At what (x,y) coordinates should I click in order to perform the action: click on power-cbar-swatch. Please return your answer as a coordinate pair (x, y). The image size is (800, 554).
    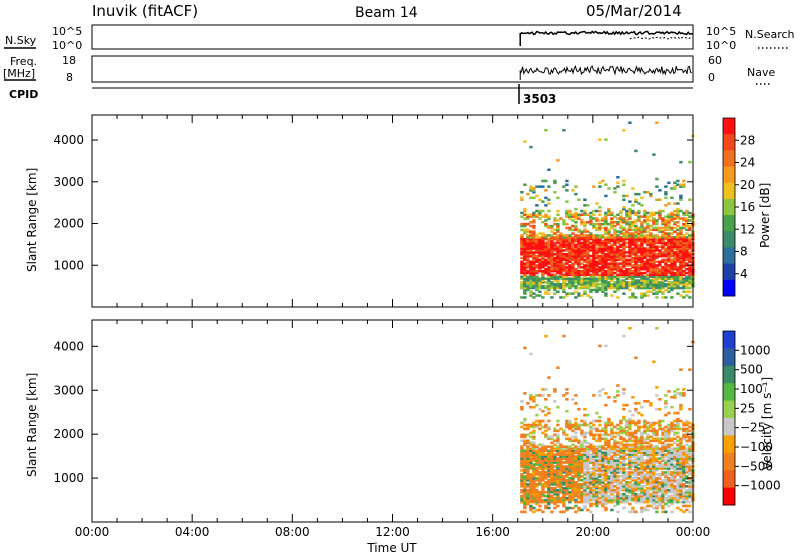
    Looking at the image, I should click on (729, 142).